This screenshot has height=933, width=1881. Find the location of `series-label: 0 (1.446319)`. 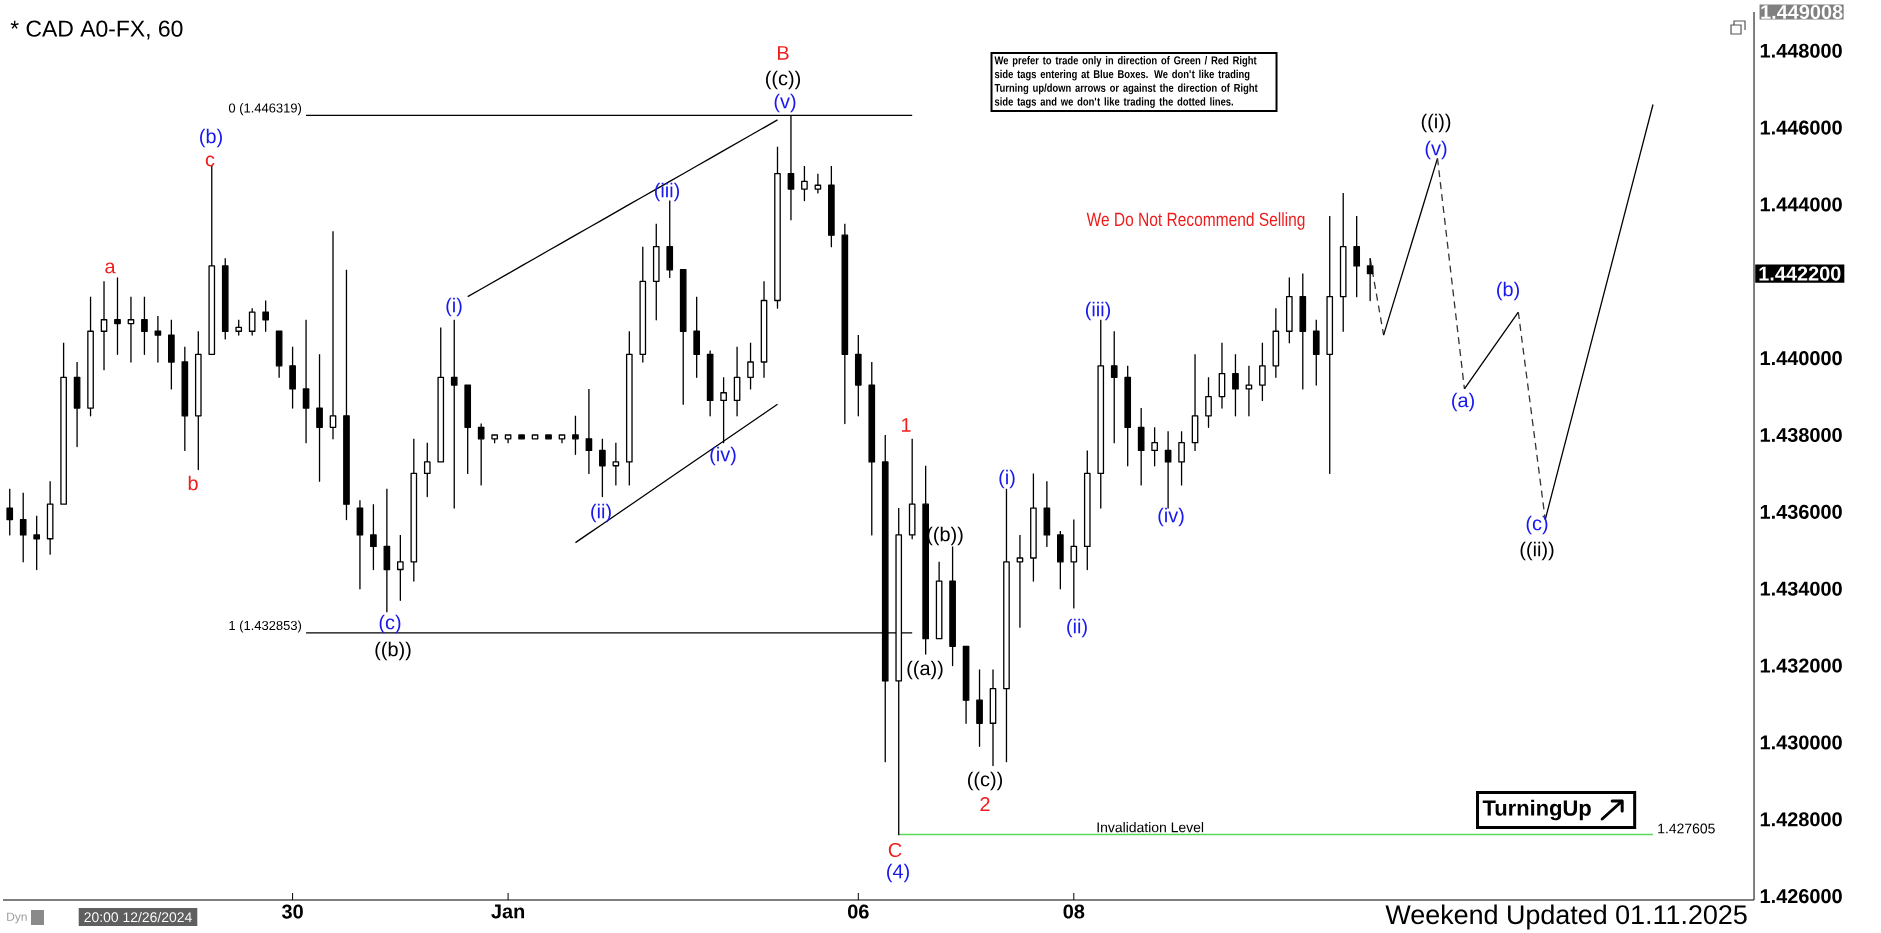

series-label: 0 (1.446319) is located at coordinates (265, 109).